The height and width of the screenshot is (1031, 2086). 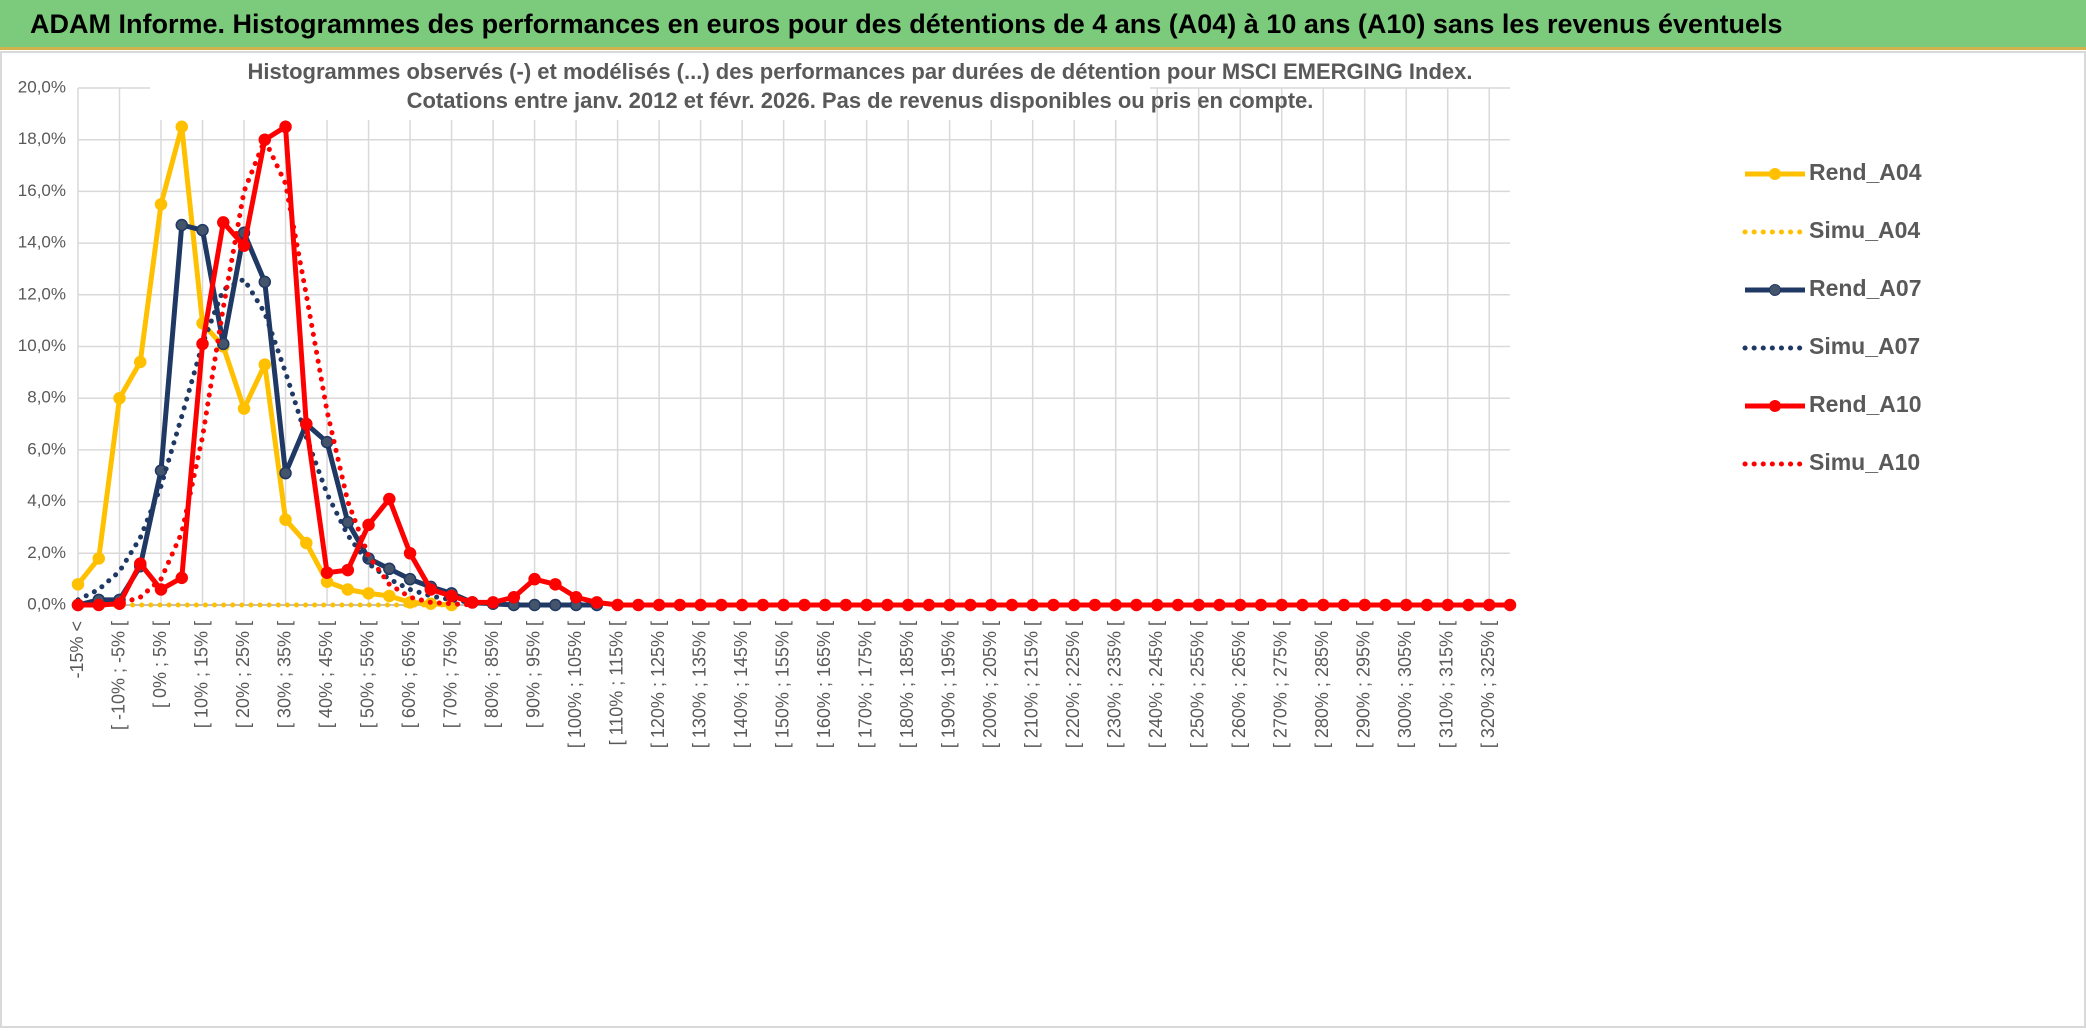 What do you see at coordinates (1322, 684) in the screenshot?
I see `x-tick-label: [ 280% ; 285% [` at bounding box center [1322, 684].